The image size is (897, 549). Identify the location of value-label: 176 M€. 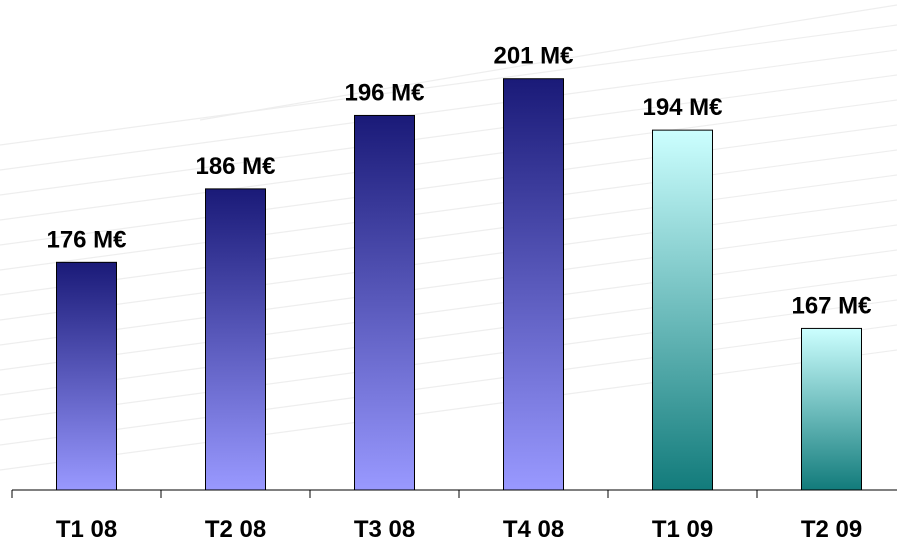
(86, 239).